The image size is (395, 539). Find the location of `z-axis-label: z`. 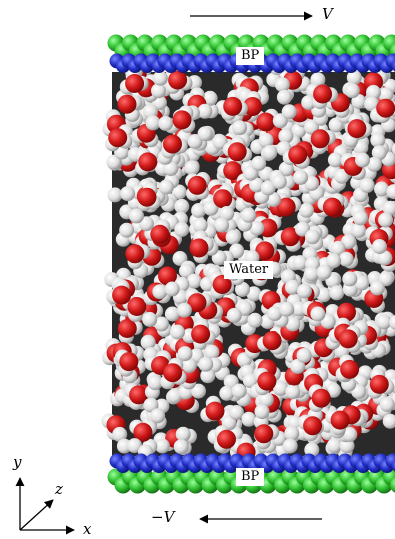

z-axis-label: z is located at coordinates (59, 489).